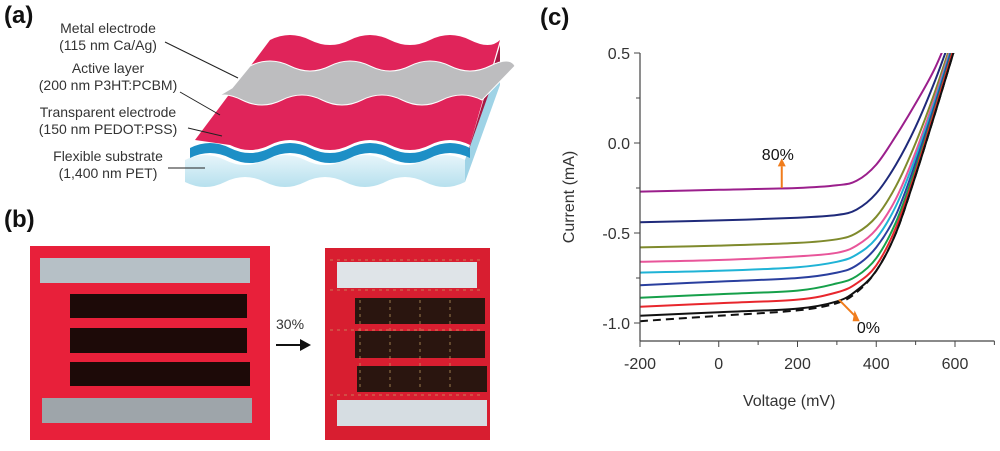 The height and width of the screenshot is (451, 1000). I want to click on metal-electrode-label: Metal electrode, so click(108, 28).